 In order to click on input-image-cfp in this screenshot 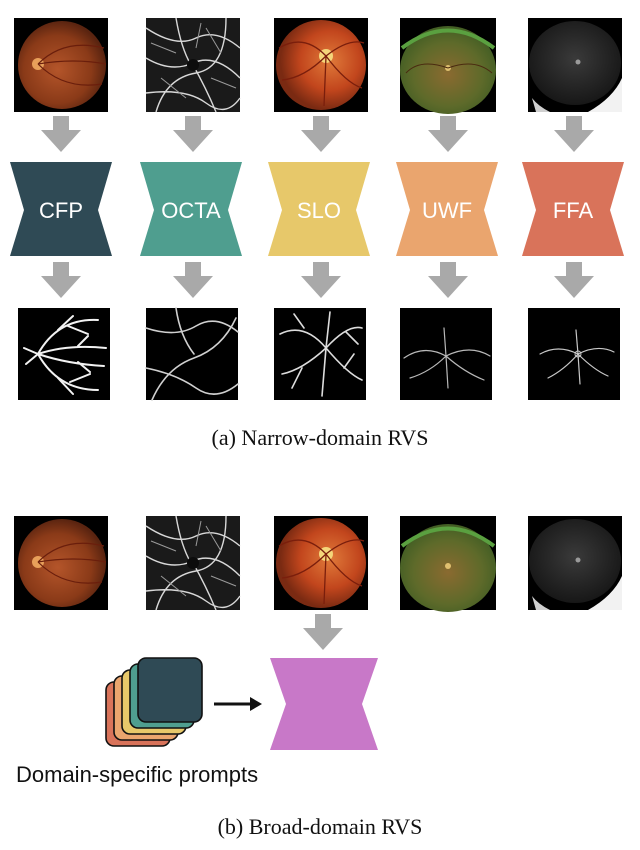, I will do `click(61, 65)`.